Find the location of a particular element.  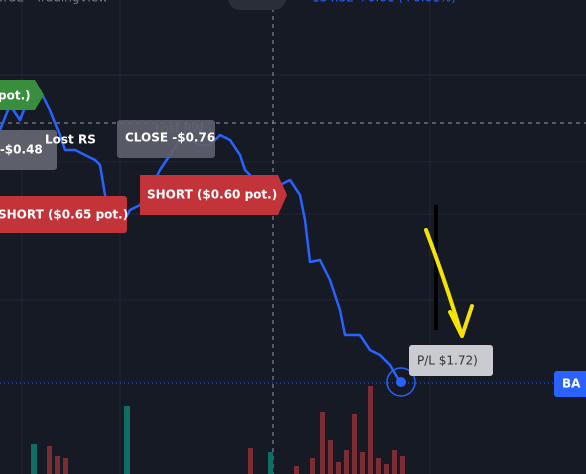

green-label-text: pot.) is located at coordinates (15, 96).